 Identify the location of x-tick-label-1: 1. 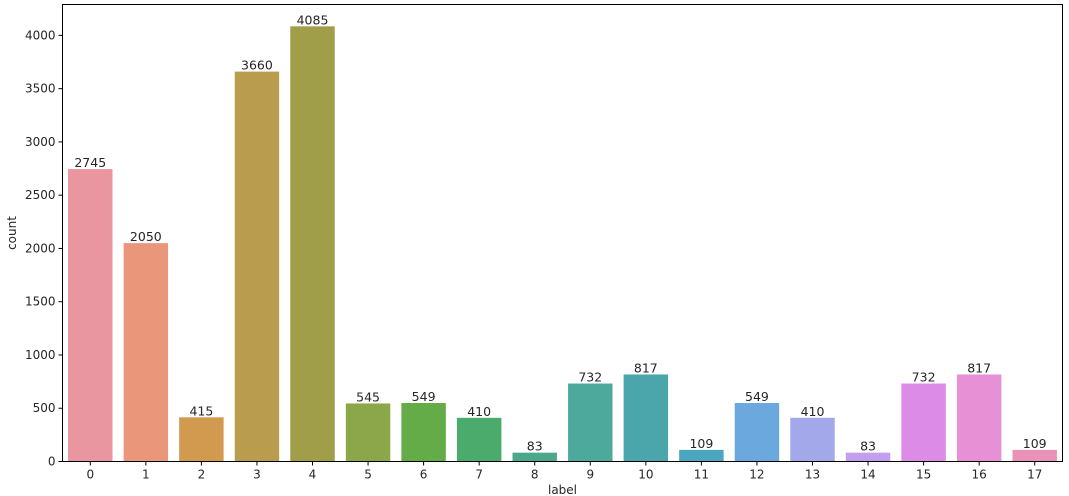
(146, 475).